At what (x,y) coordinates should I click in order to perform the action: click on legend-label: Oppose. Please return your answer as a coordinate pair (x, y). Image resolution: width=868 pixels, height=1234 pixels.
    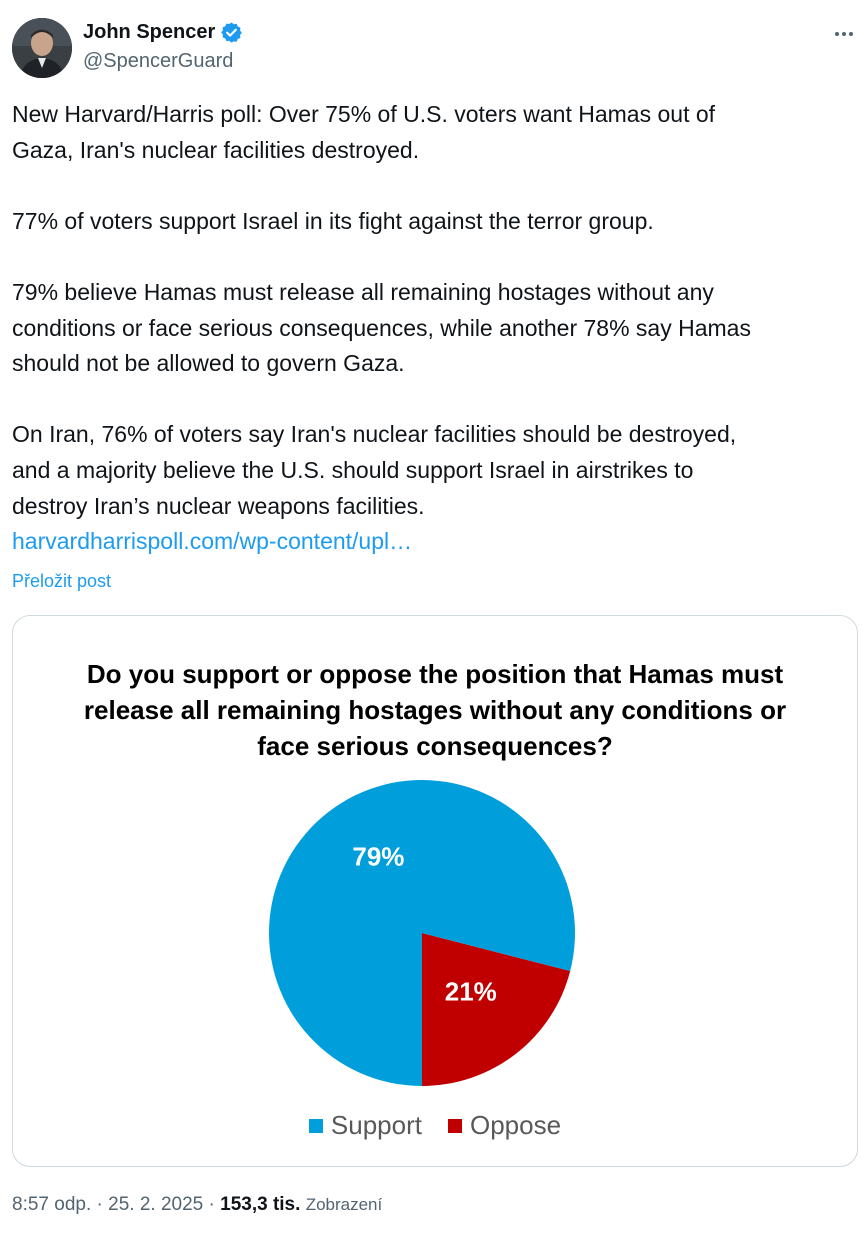
    Looking at the image, I should click on (516, 1125).